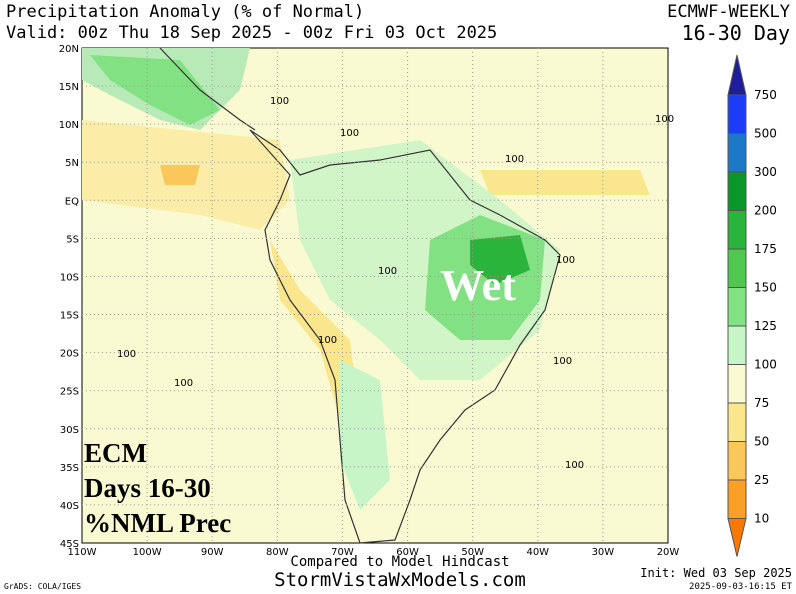 This screenshot has width=796, height=594. I want to click on colorbar: 750 500 300 200 175 150 125 100 75 50 25 10, so click(752, 305).